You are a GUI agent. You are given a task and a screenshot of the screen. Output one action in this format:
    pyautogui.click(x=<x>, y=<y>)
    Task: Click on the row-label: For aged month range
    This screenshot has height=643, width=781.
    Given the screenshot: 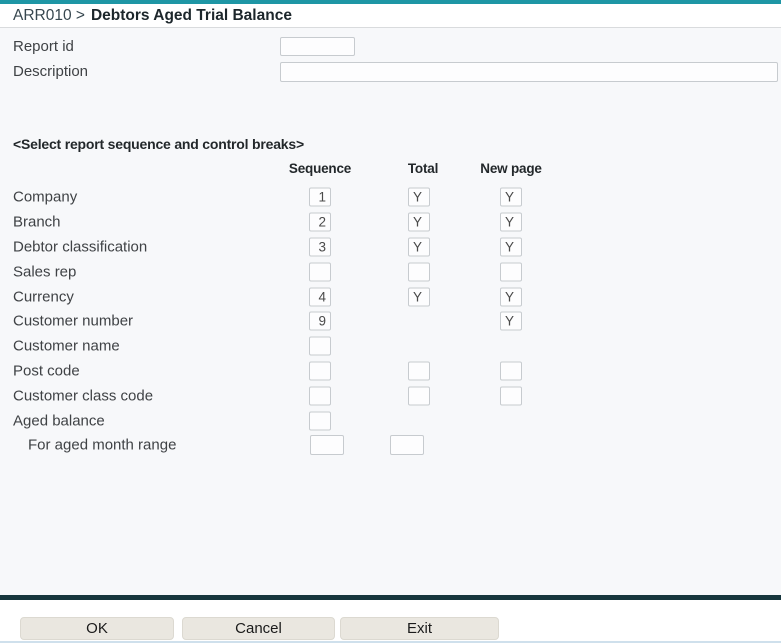 What is the action you would take?
    pyautogui.click(x=102, y=445)
    